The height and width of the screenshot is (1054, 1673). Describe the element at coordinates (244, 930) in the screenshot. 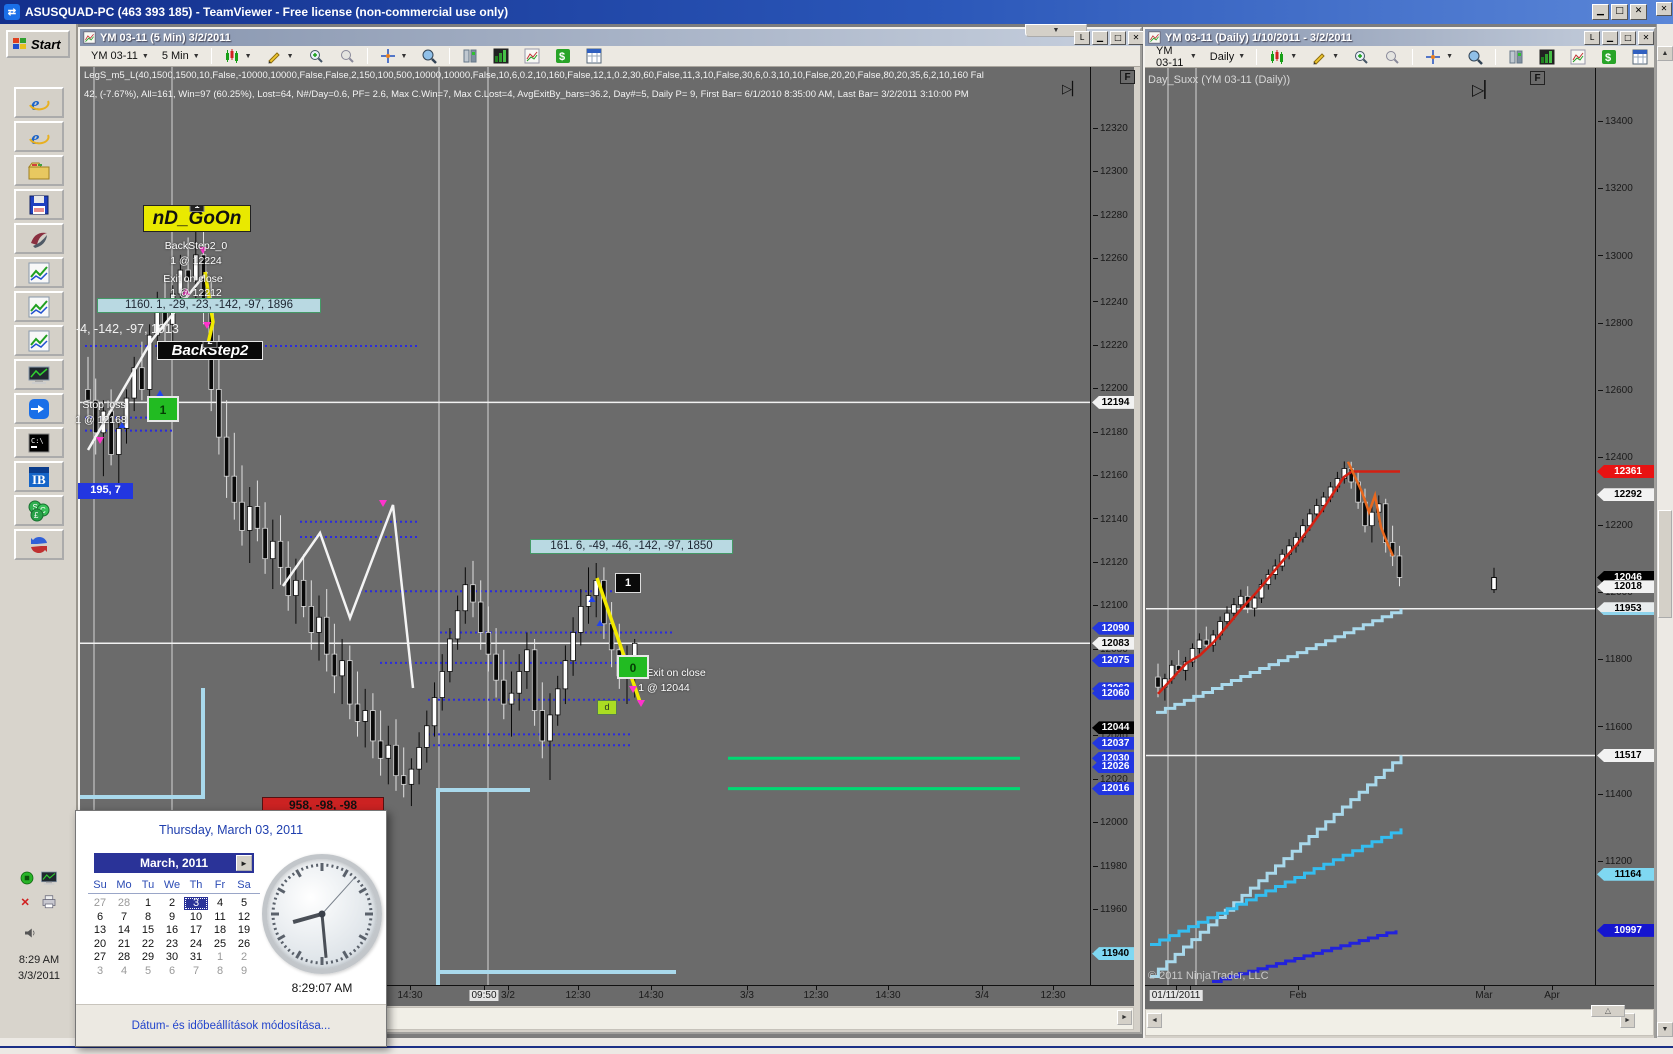

I see `calendar-day-cell: 19` at that location.